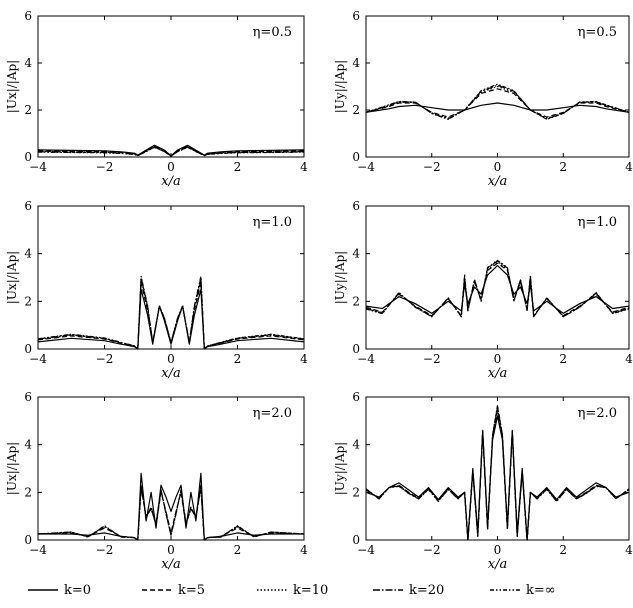  I want to click on chart-panel-c: −4 −2 0 2 4 0 2 4 6 x/a |Ux|/|Ap| η=1.0, so click(156, 290).